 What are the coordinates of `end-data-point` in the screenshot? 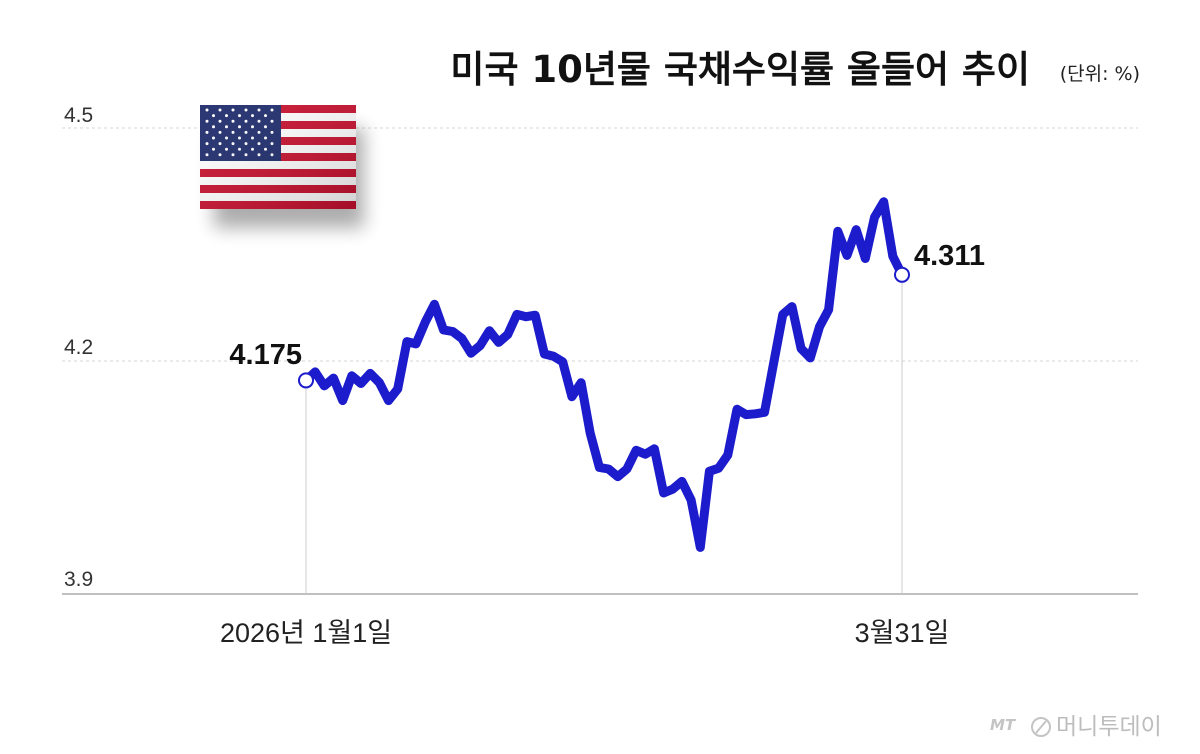 It's located at (902, 274).